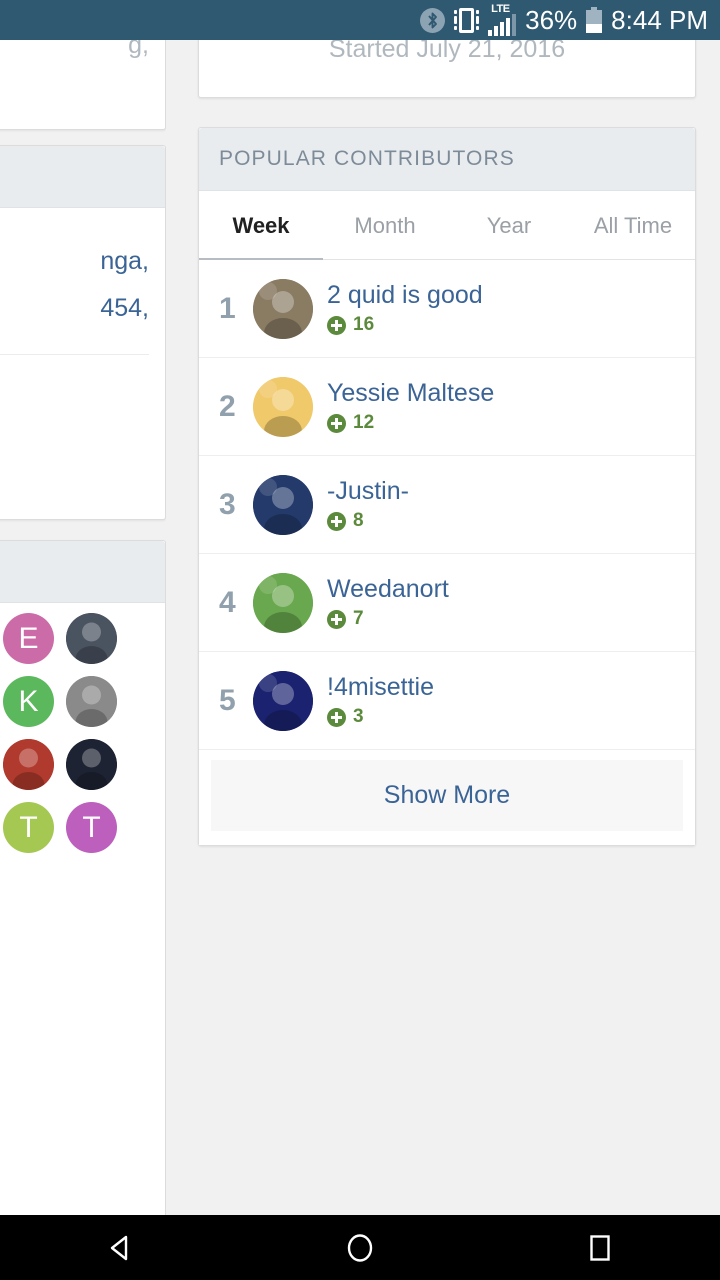 Image resolution: width=720 pixels, height=1280 pixels. I want to click on contributor-username-link: 2 quid is good, so click(405, 295).